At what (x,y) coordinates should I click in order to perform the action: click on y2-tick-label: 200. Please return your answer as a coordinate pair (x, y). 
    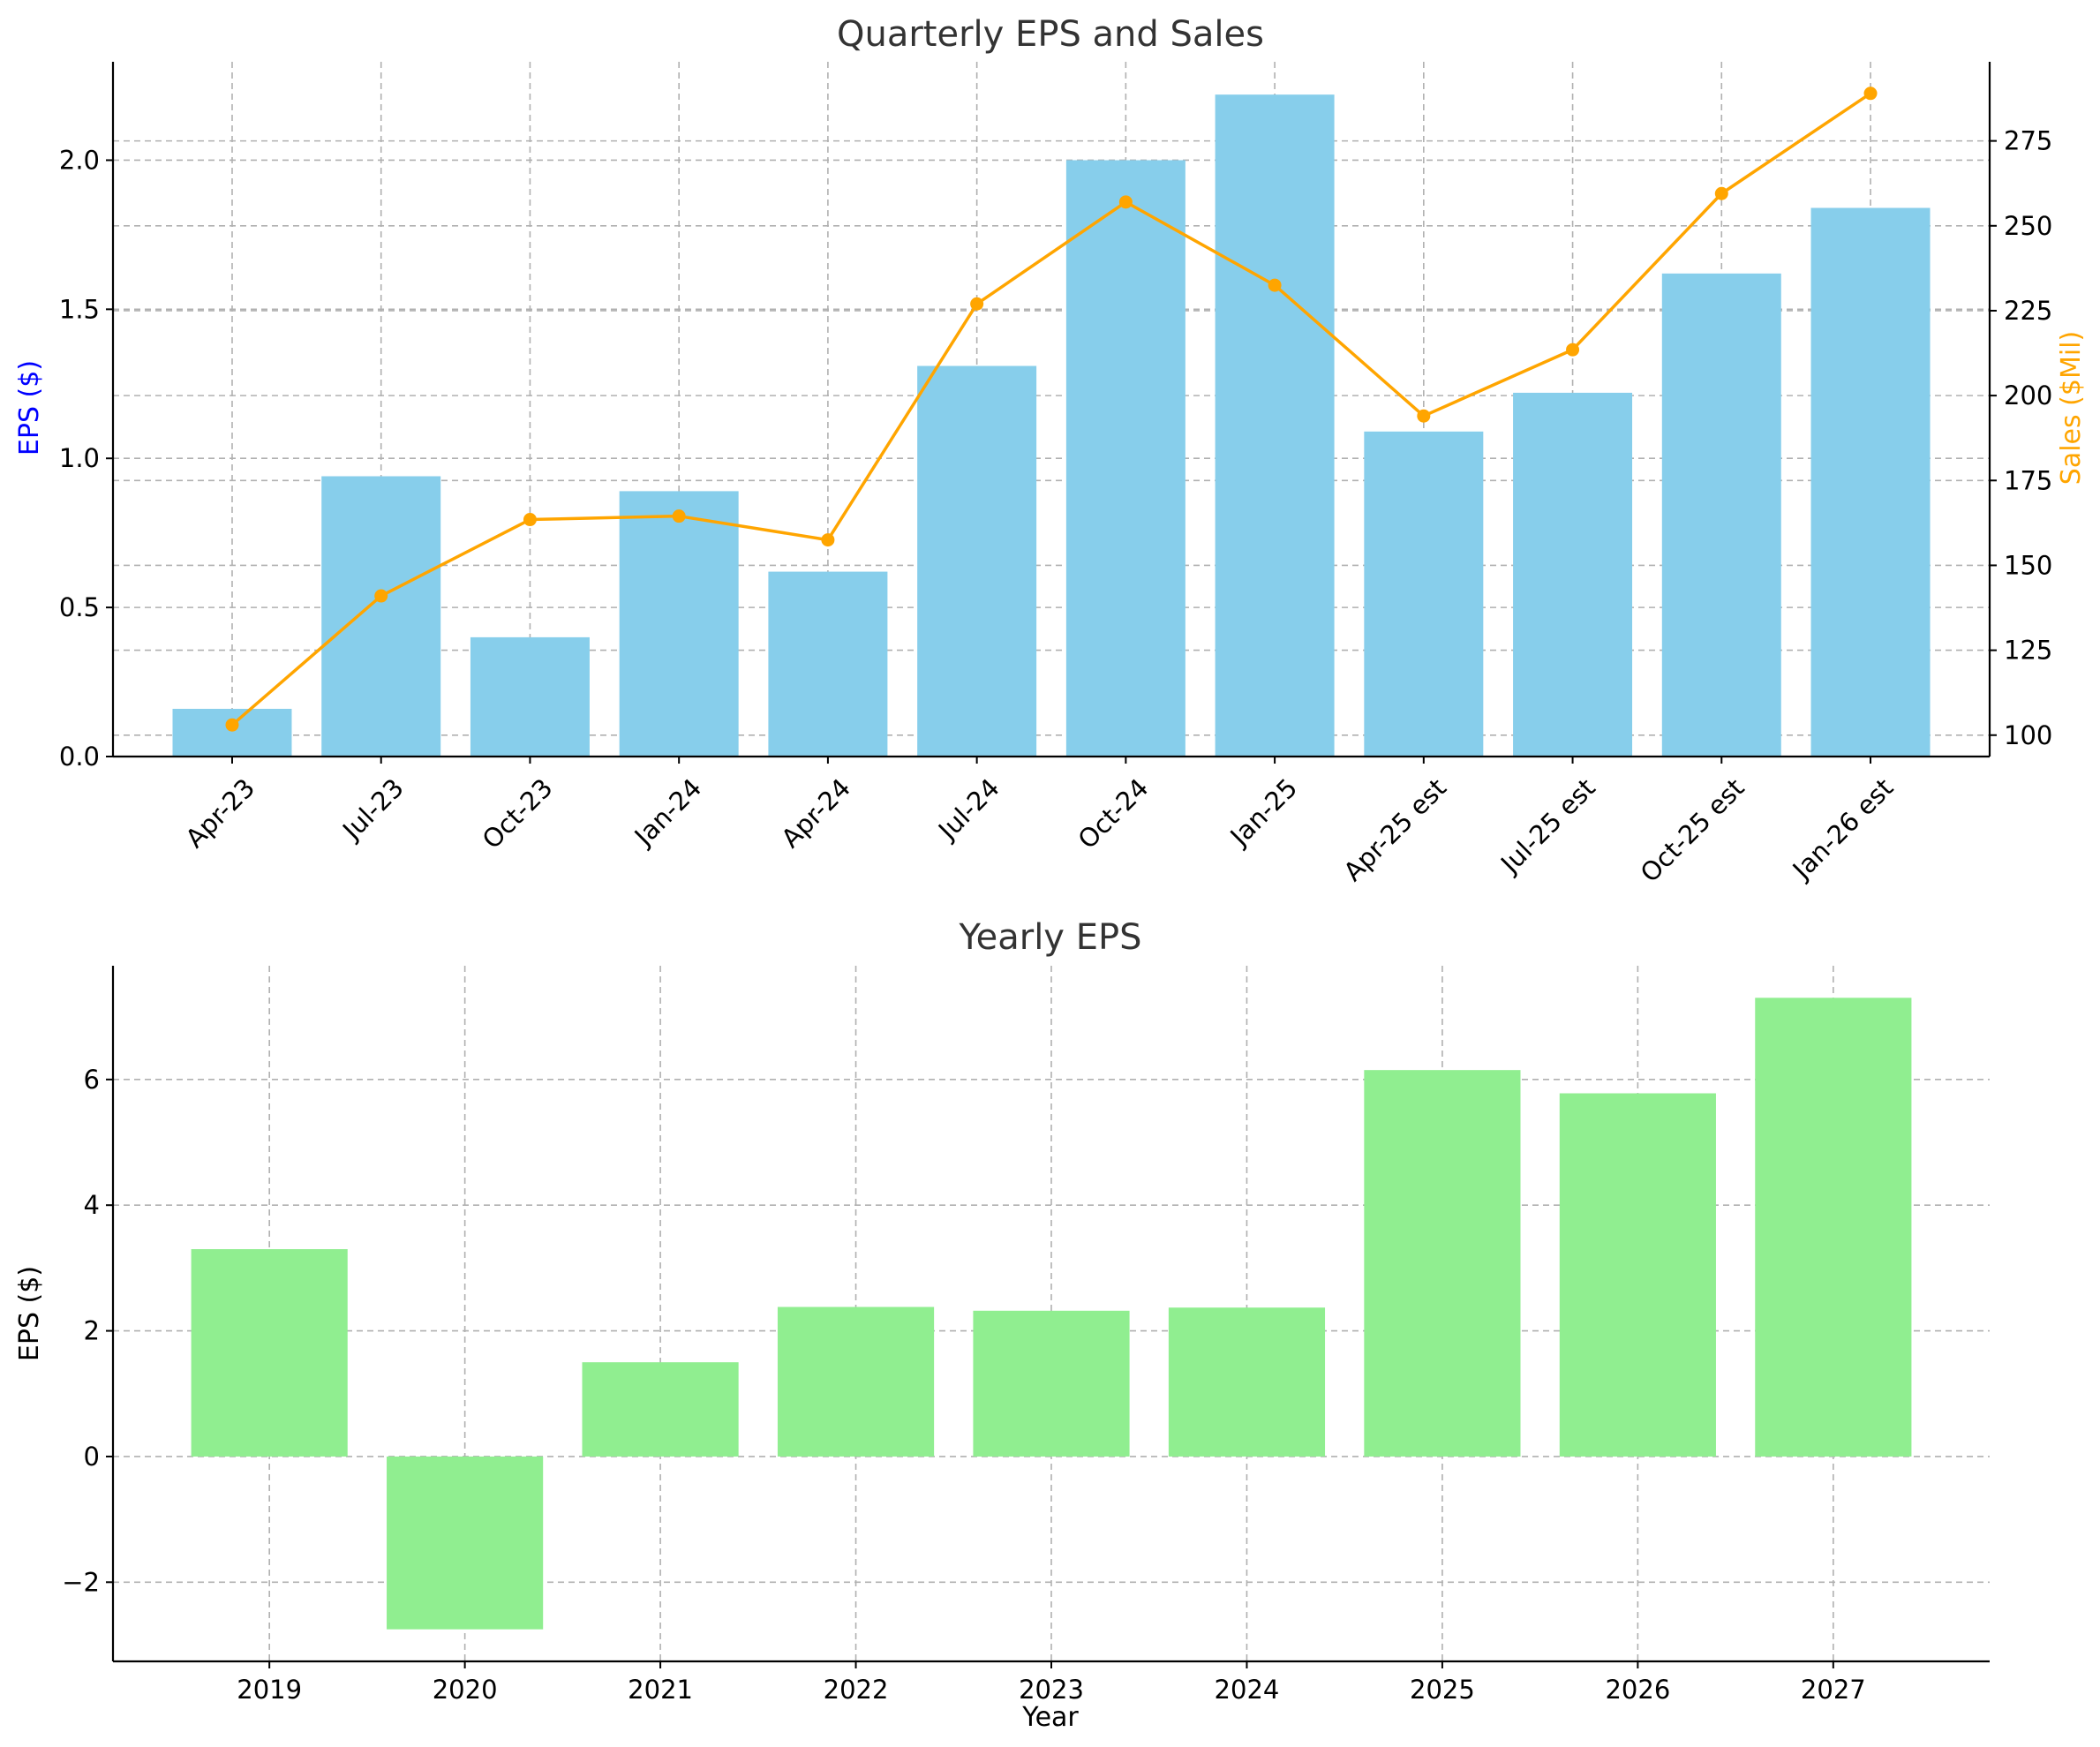
    Looking at the image, I should click on (2028, 395).